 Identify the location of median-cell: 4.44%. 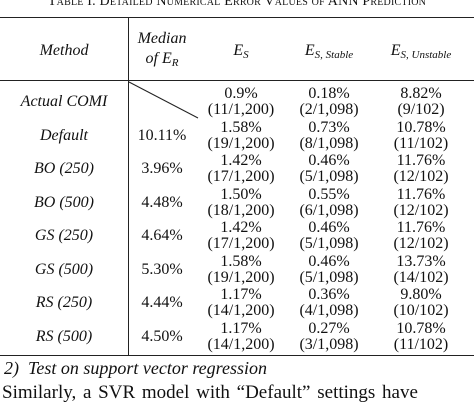
(162, 302).